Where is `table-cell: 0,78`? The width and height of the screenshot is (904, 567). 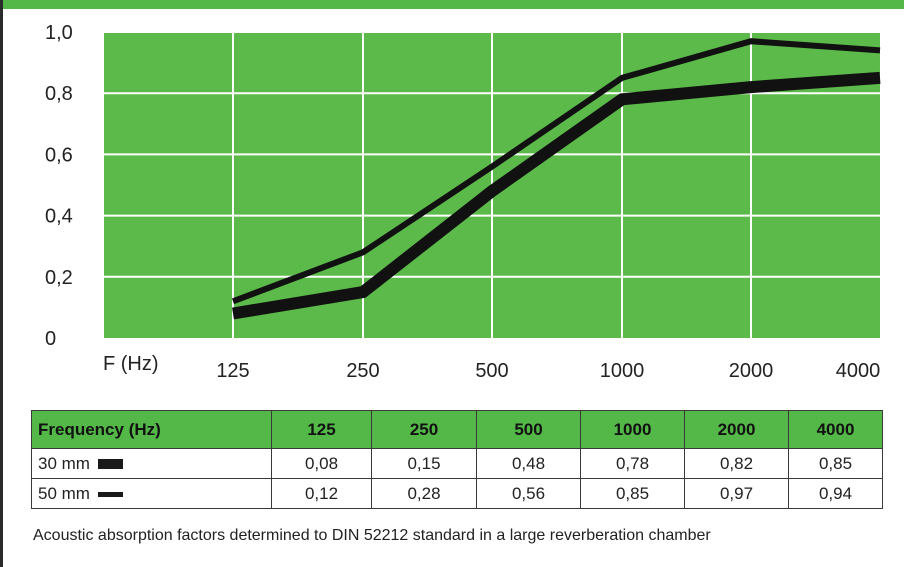 table-cell: 0,78 is located at coordinates (632, 463).